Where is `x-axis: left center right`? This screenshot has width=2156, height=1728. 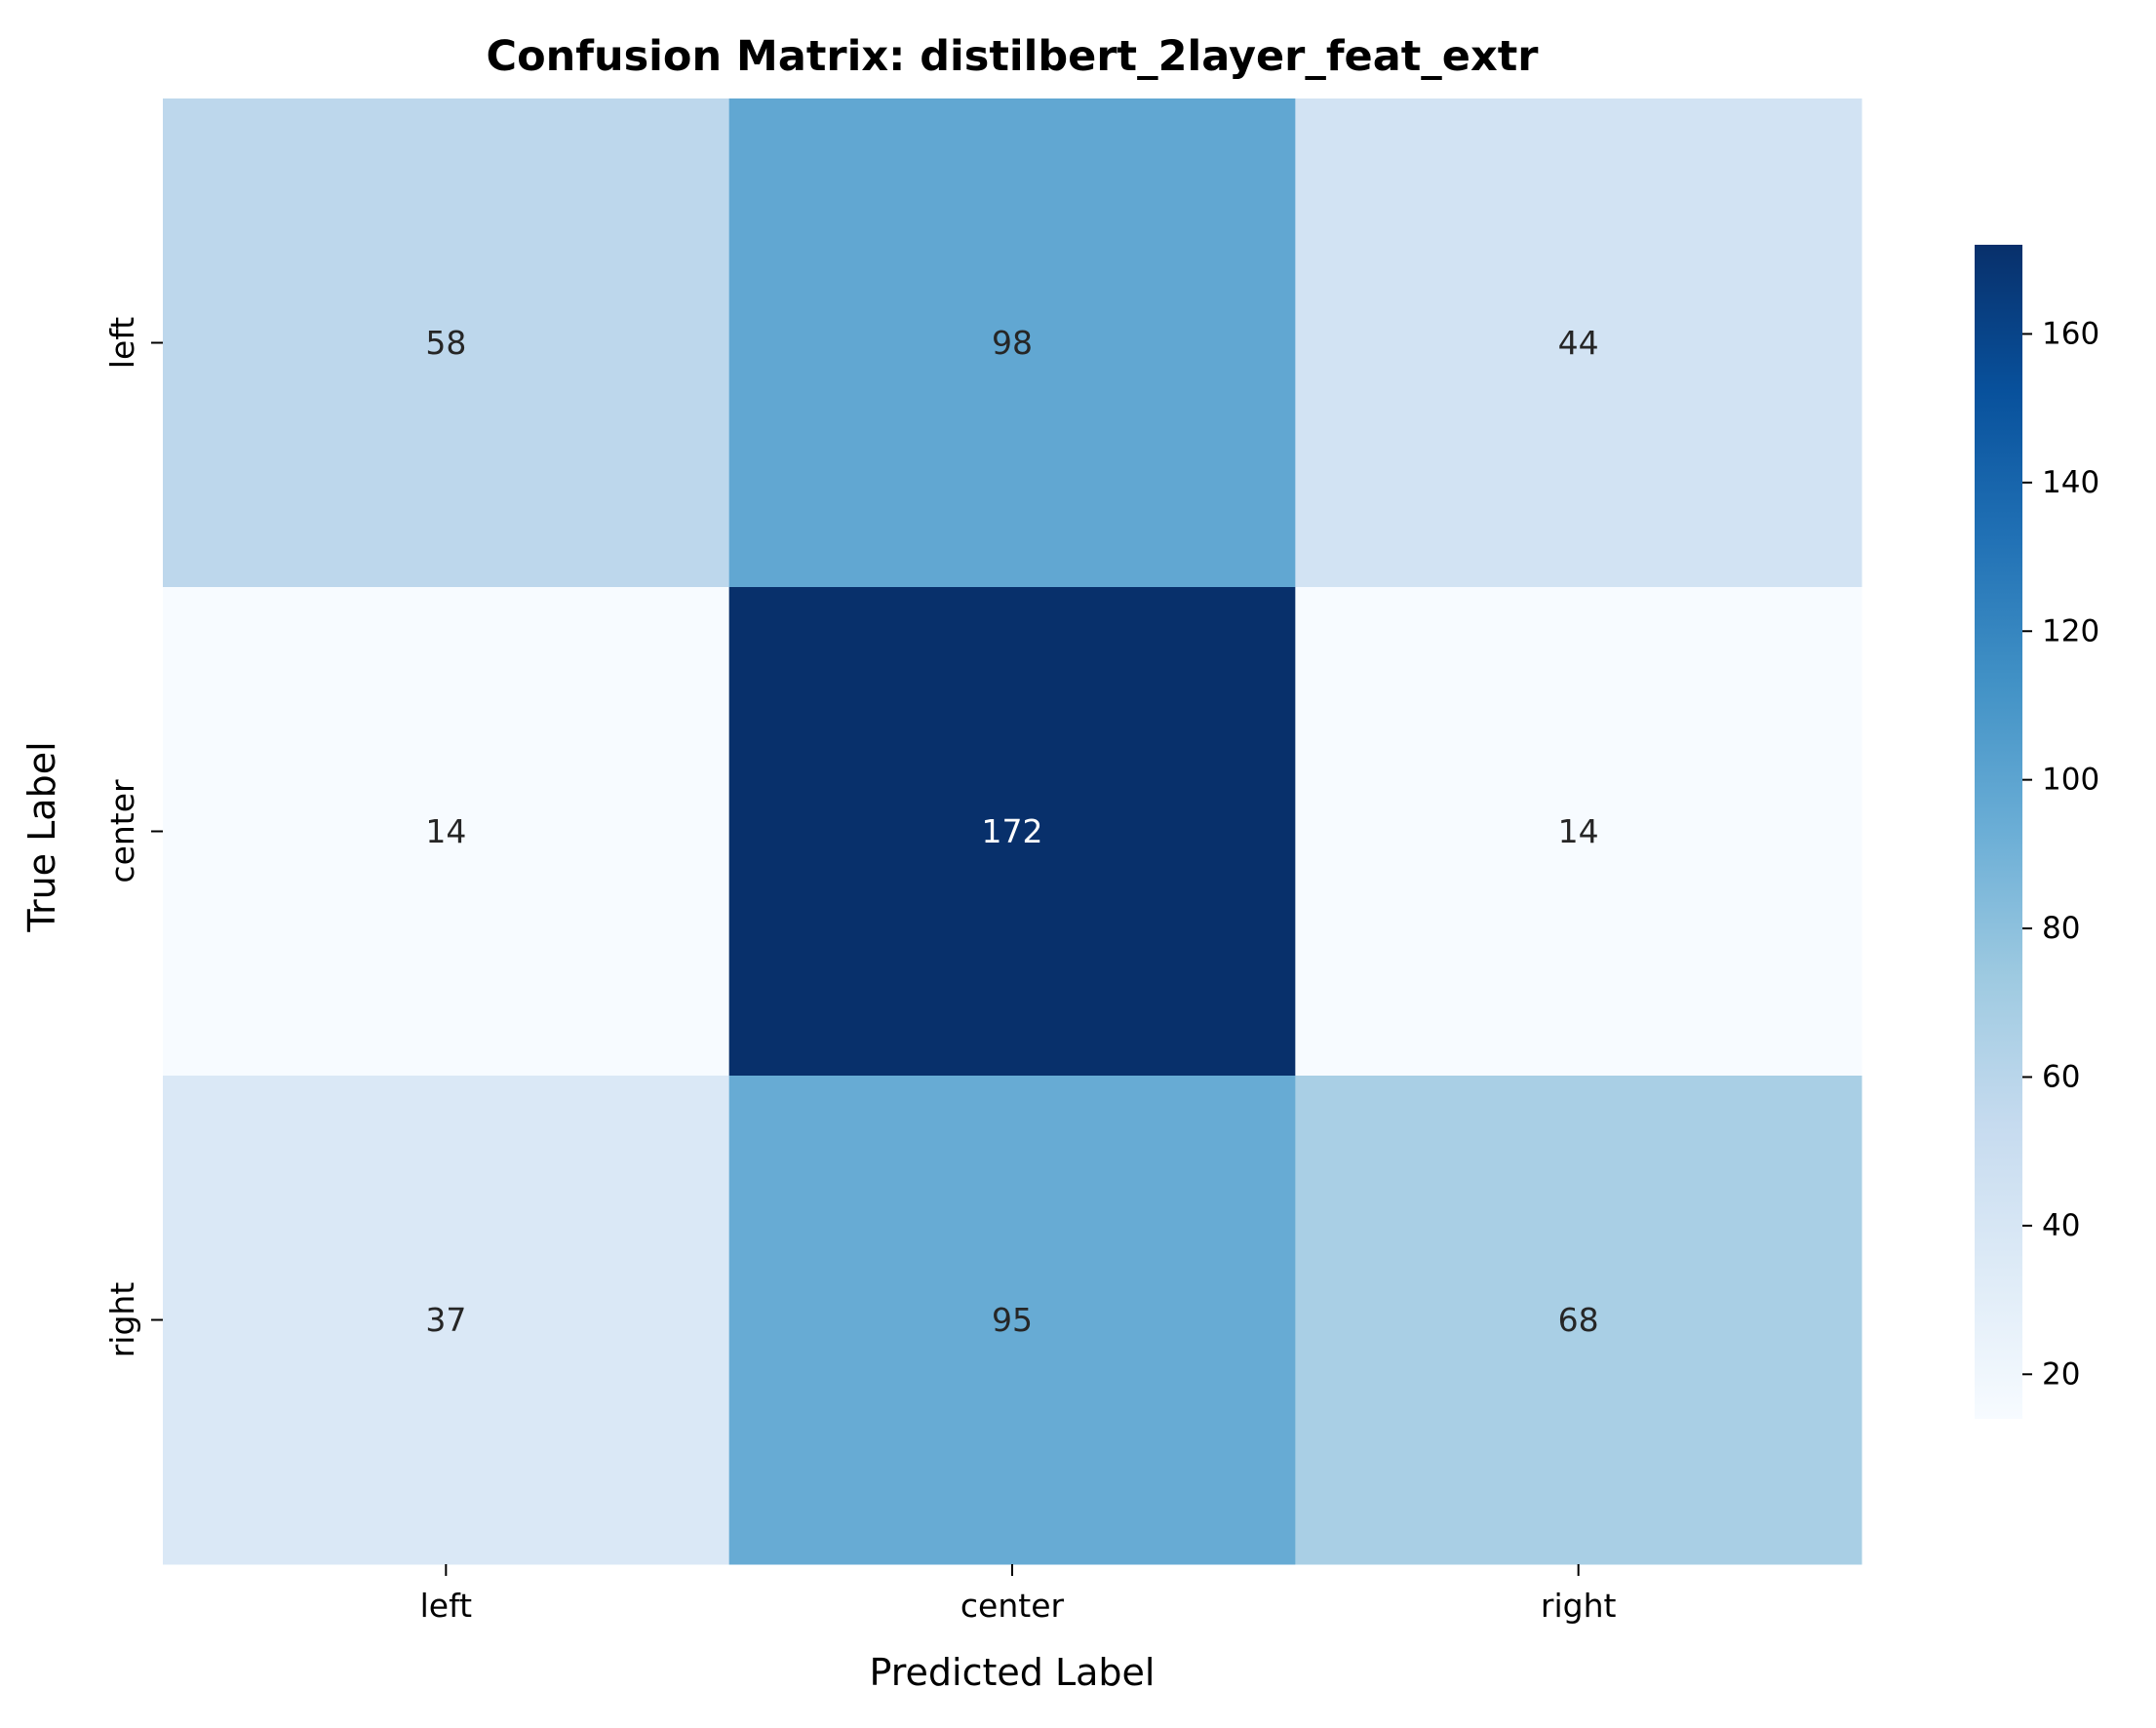
x-axis: left center right is located at coordinates (1018, 1595).